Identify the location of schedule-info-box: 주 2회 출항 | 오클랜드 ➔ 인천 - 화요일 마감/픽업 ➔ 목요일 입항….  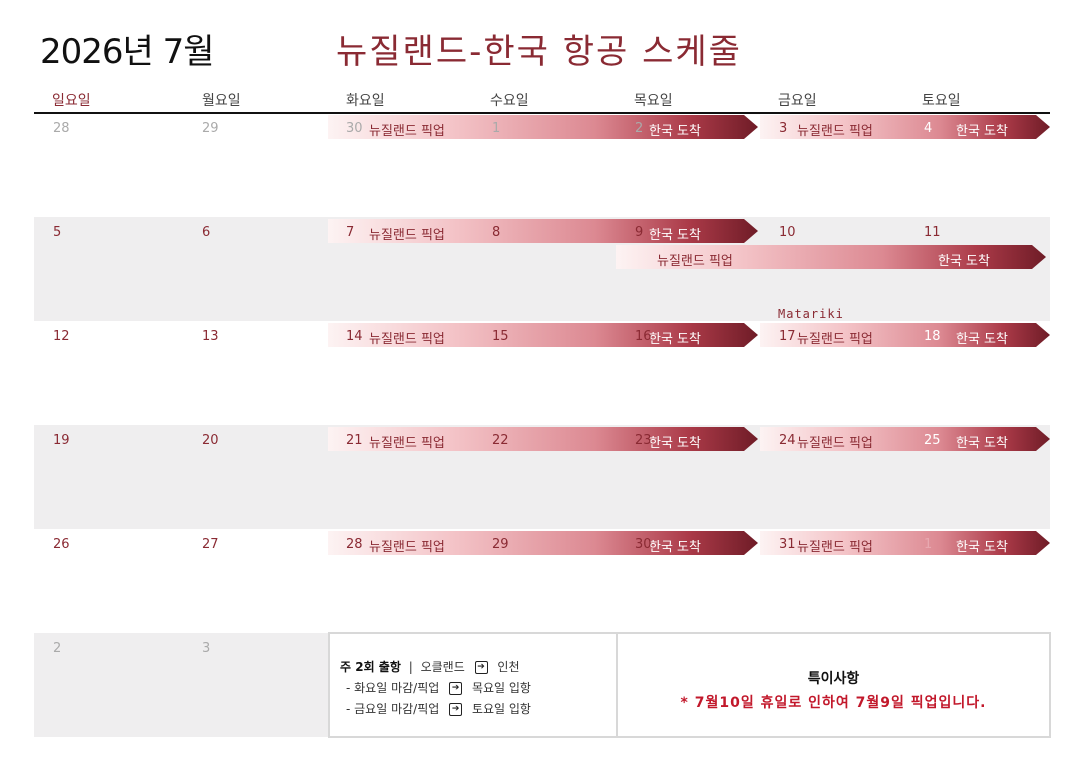
(473, 685).